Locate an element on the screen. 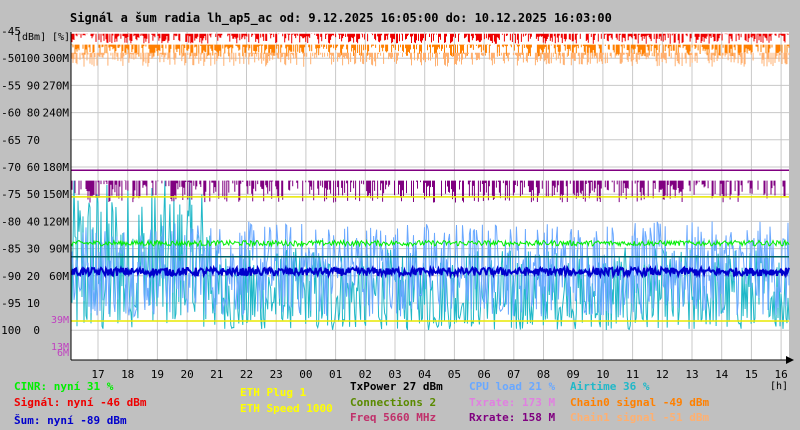 The height and width of the screenshot is (430, 800). rate-side-label: 39M is located at coordinates (60, 320).